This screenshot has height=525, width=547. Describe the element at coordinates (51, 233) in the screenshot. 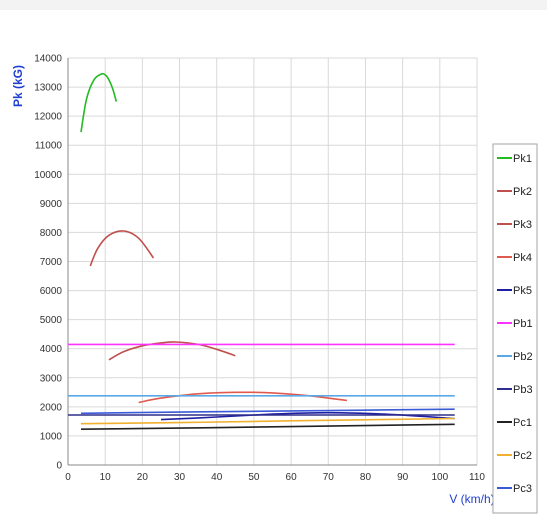

I see `y-tick-label: 8000` at that location.